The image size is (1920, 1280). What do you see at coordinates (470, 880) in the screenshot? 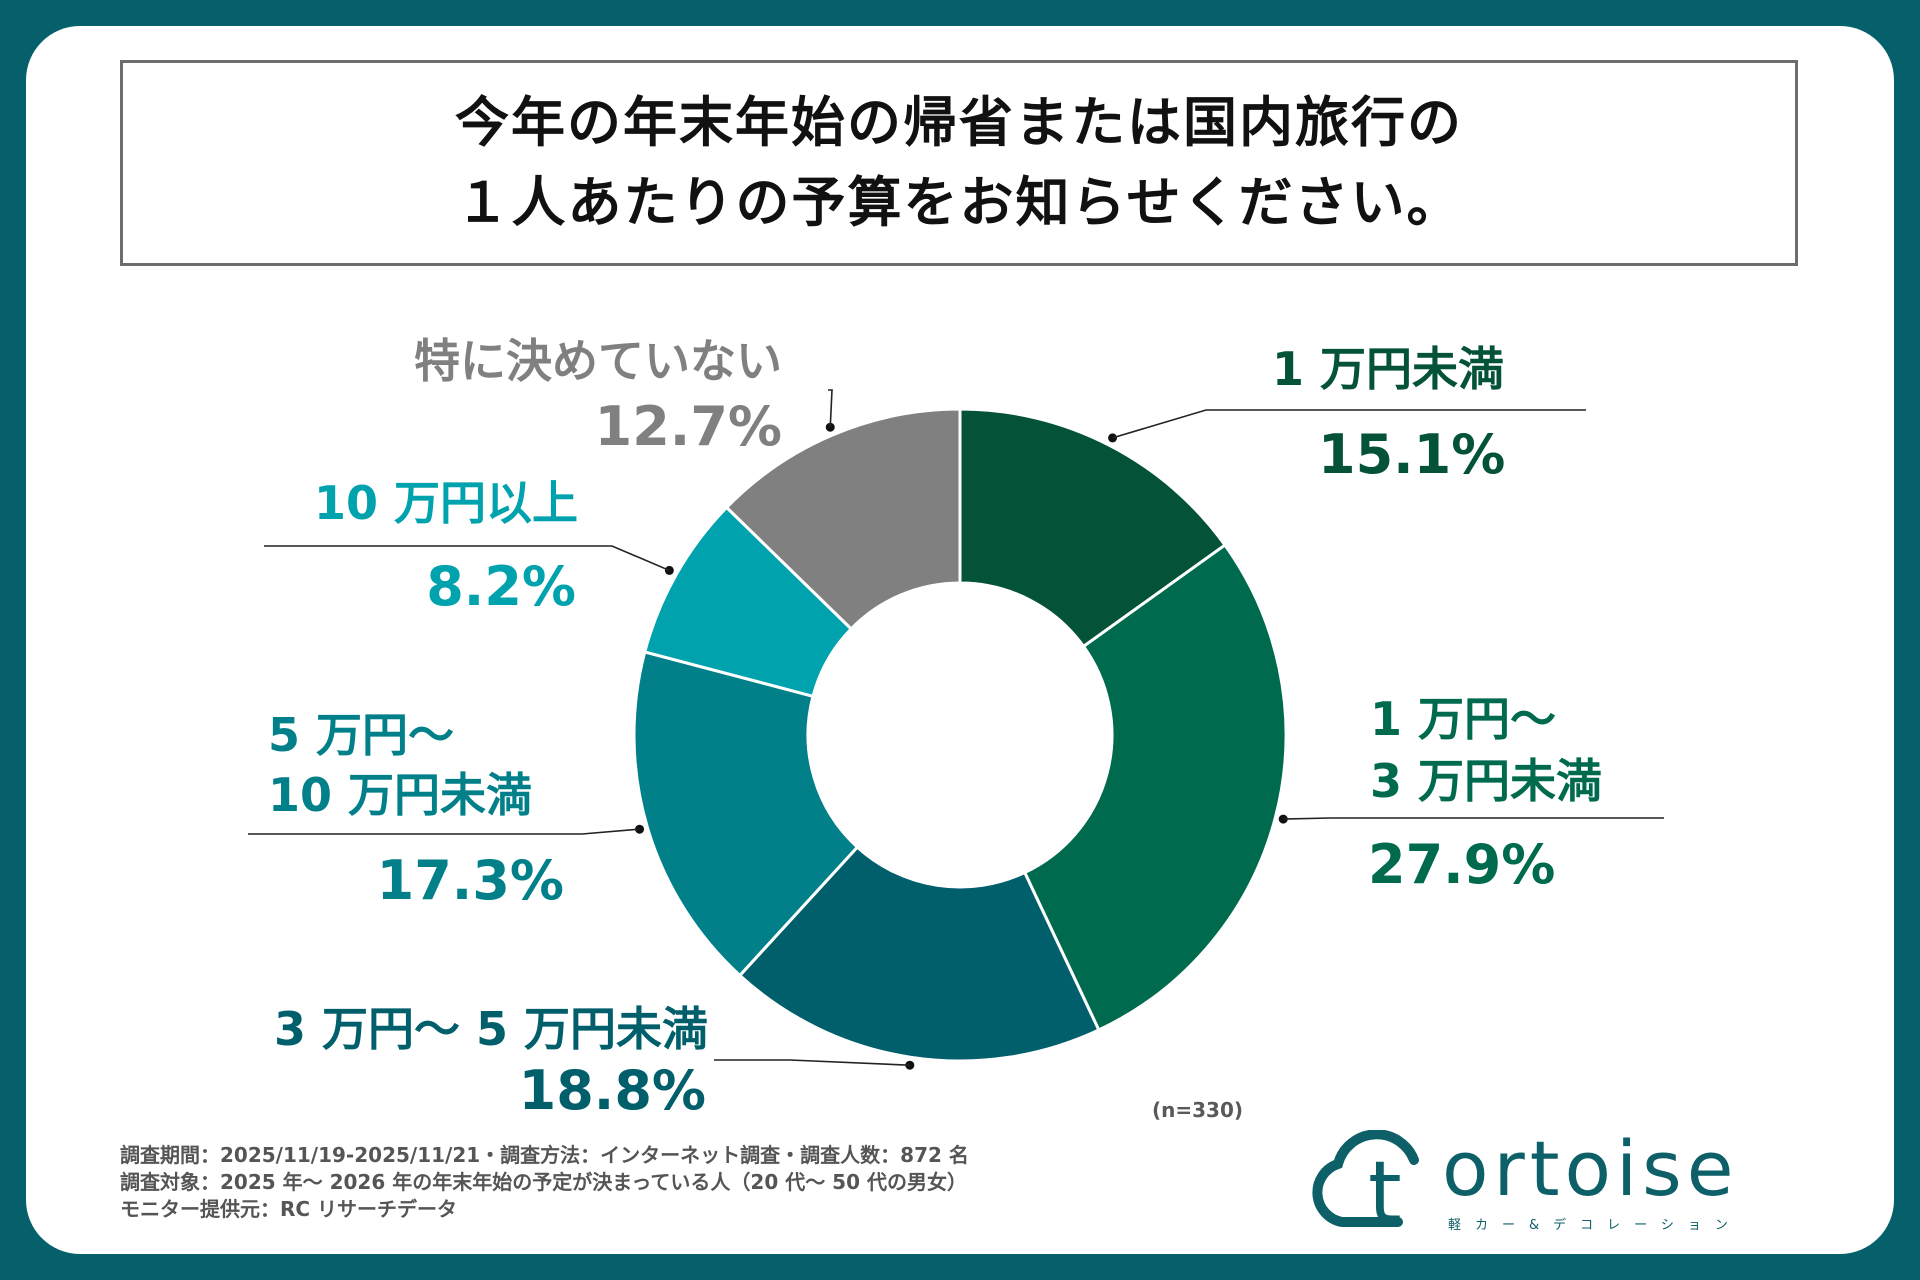
I see `label-percent-4: 17.3%` at bounding box center [470, 880].